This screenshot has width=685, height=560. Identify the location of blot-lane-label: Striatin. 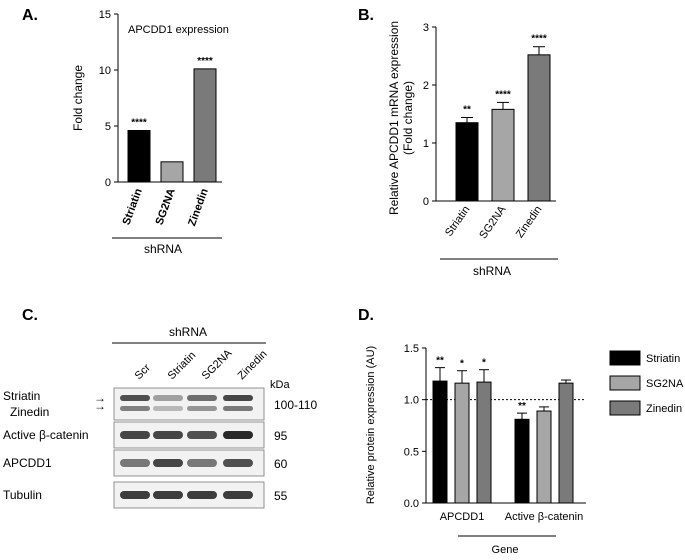
(182, 365).